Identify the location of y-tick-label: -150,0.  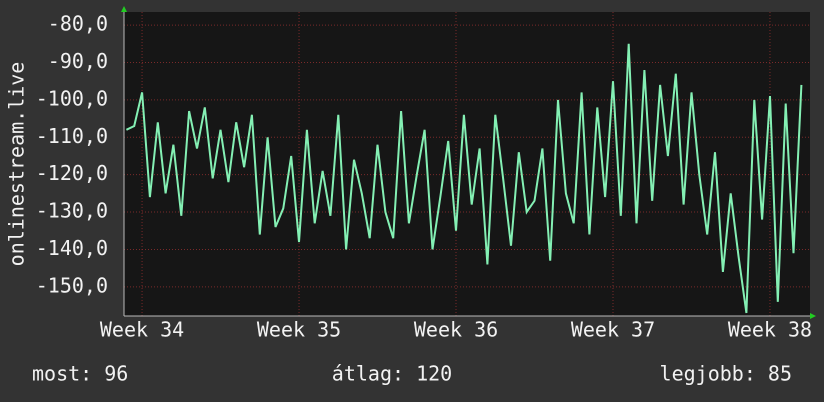
(72, 285).